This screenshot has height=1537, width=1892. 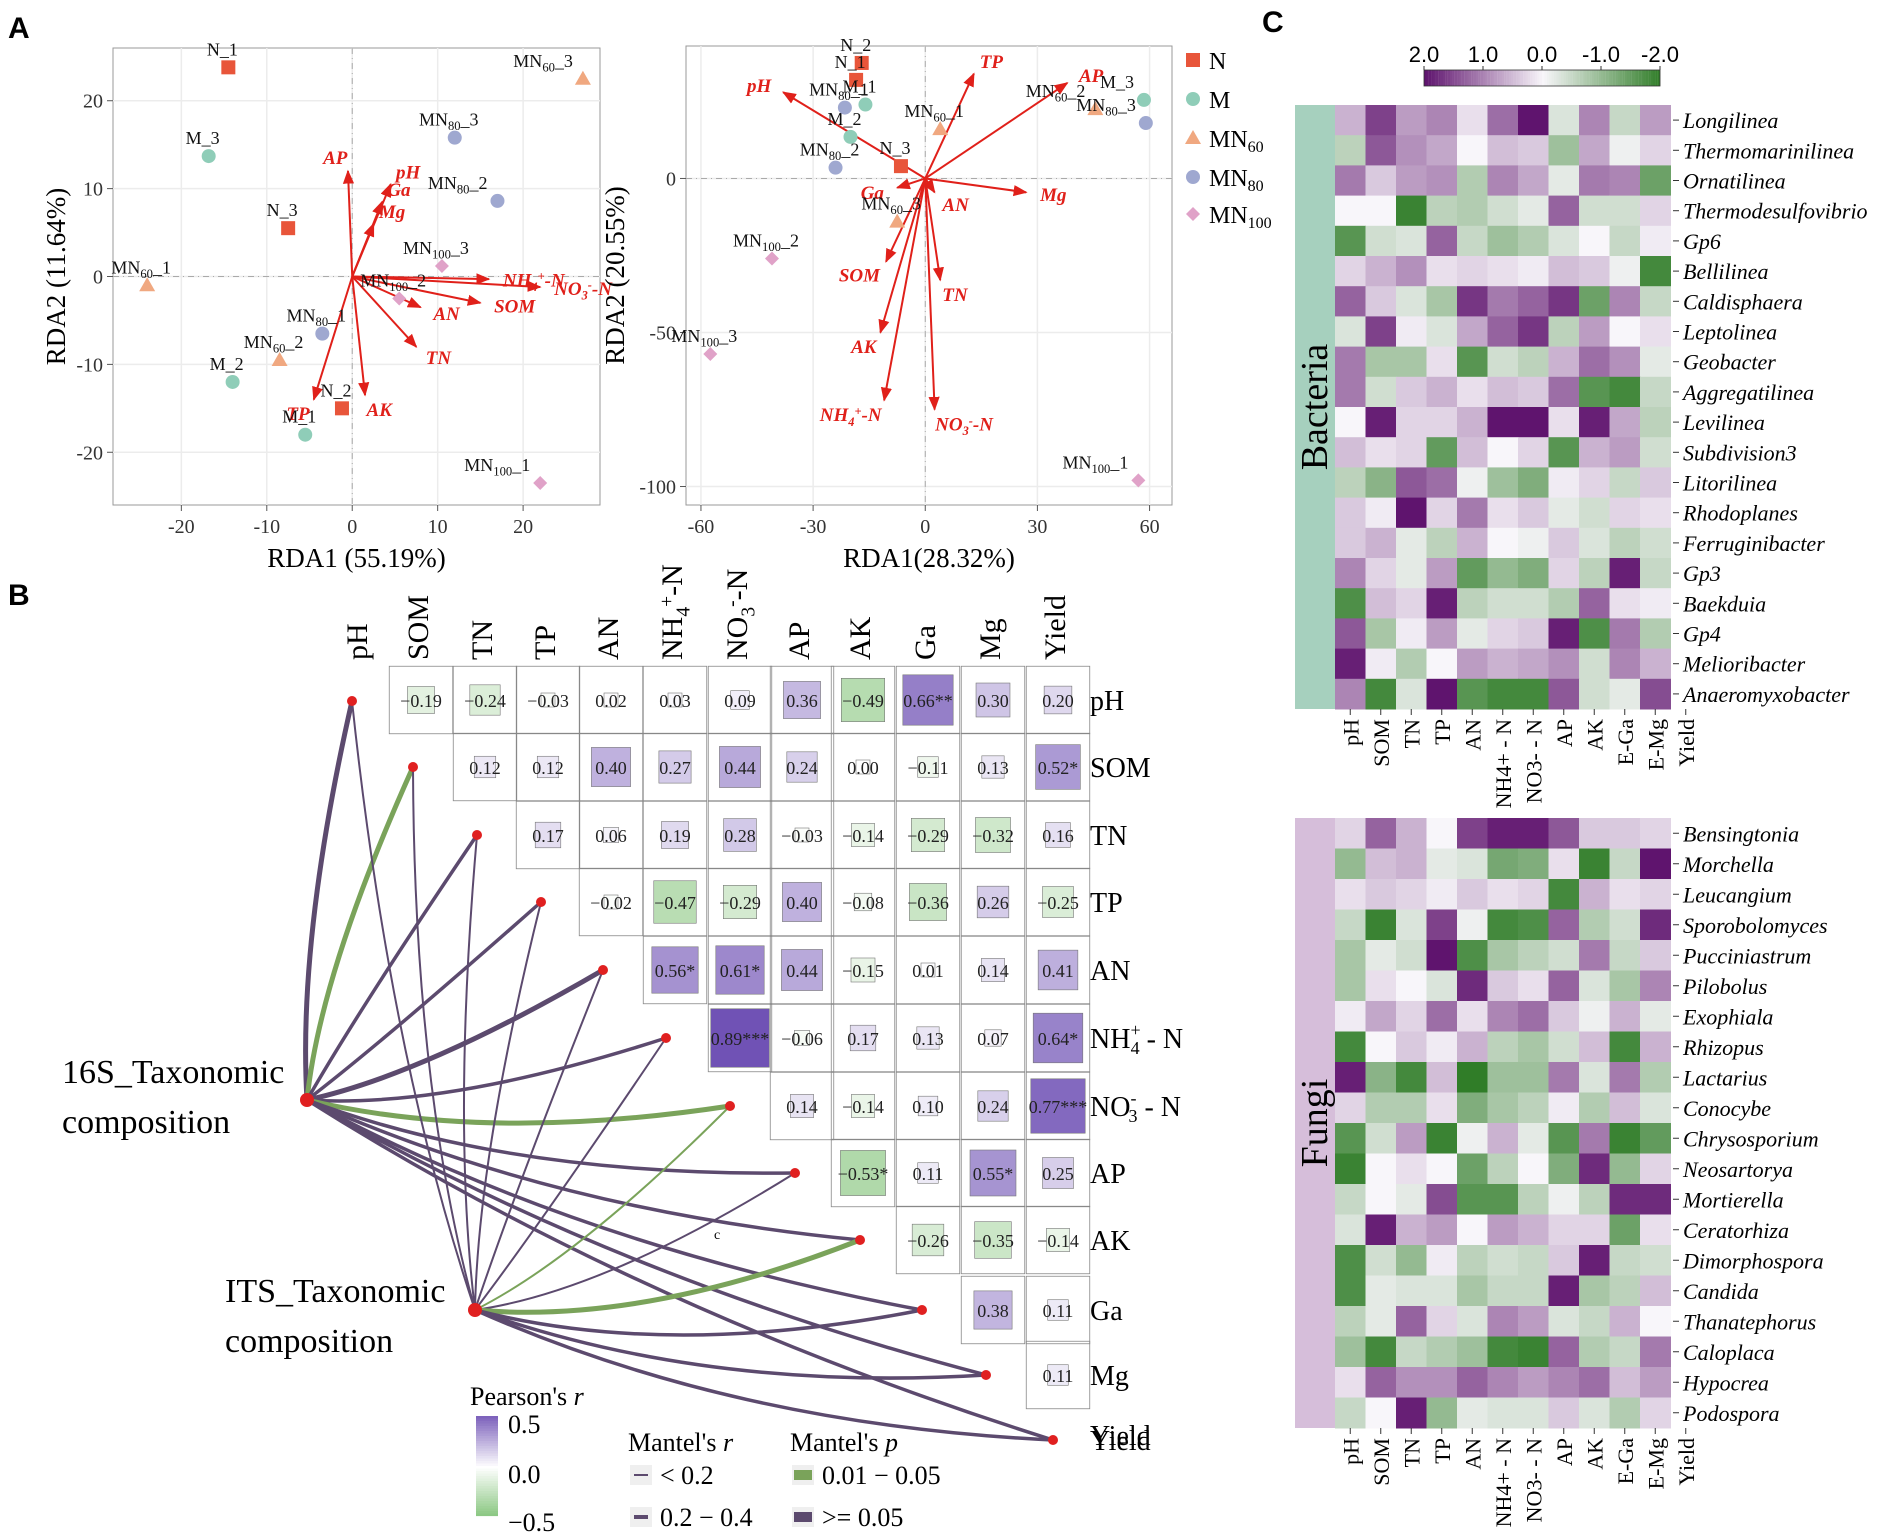 What do you see at coordinates (1729, 1352) in the screenshot?
I see `genus-label: Caloplaca` at bounding box center [1729, 1352].